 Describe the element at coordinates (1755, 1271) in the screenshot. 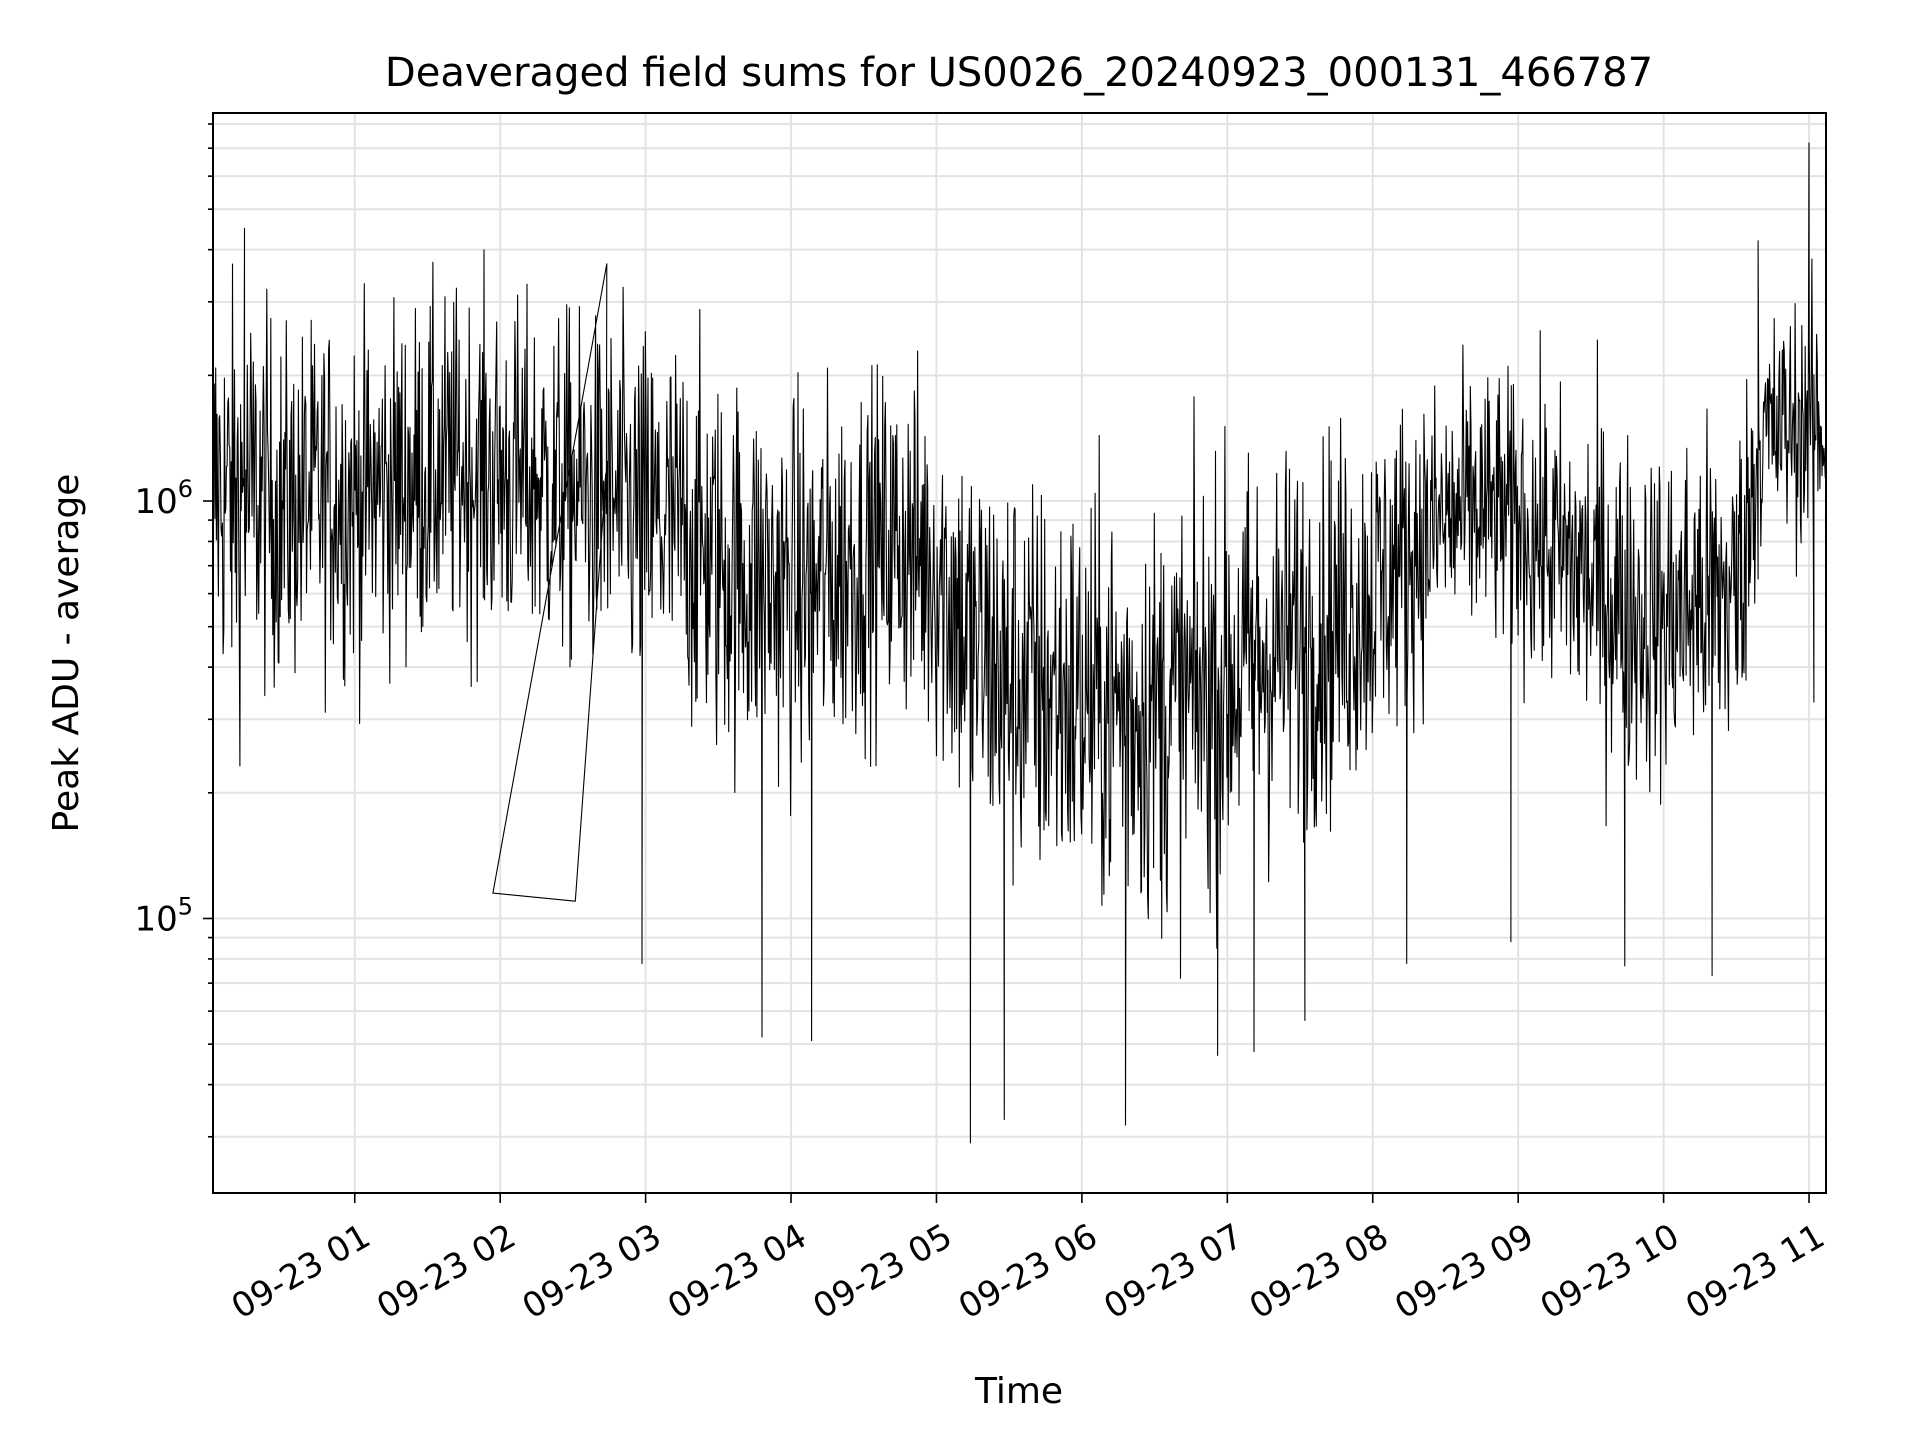

I see `x-tick-label: 09-23 11` at that location.